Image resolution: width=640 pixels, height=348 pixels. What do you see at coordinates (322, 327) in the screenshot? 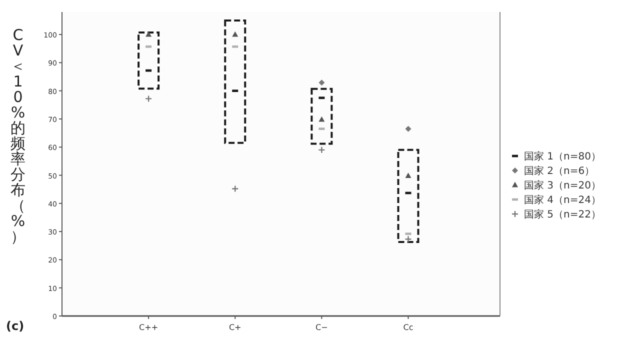
I see `x-tick-label: C−` at bounding box center [322, 327].